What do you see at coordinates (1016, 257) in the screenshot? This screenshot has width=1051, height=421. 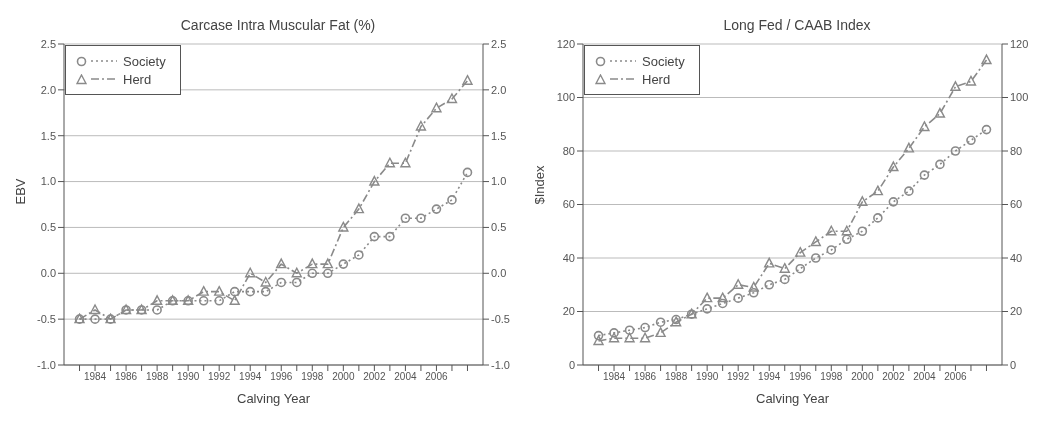 I see `y2-tick-label: 40` at bounding box center [1016, 257].